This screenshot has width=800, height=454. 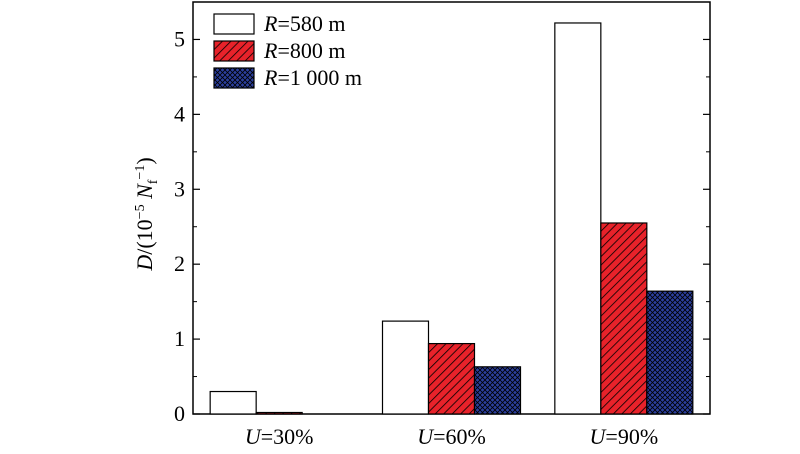 I want to click on y-tick-label: 5, so click(x=179, y=38).